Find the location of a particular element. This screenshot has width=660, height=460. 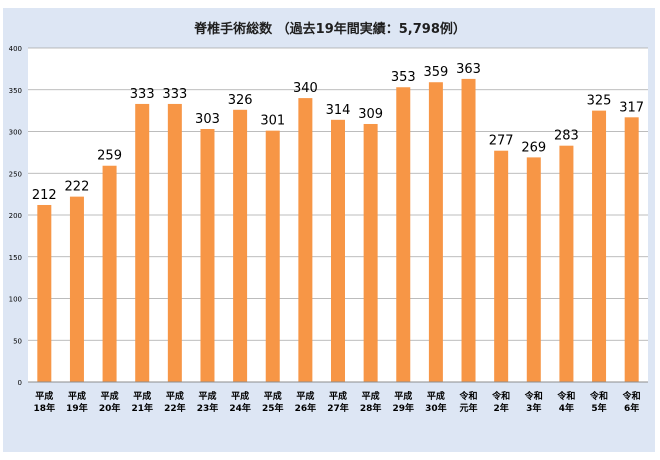

data-label: 212 is located at coordinates (44, 195).